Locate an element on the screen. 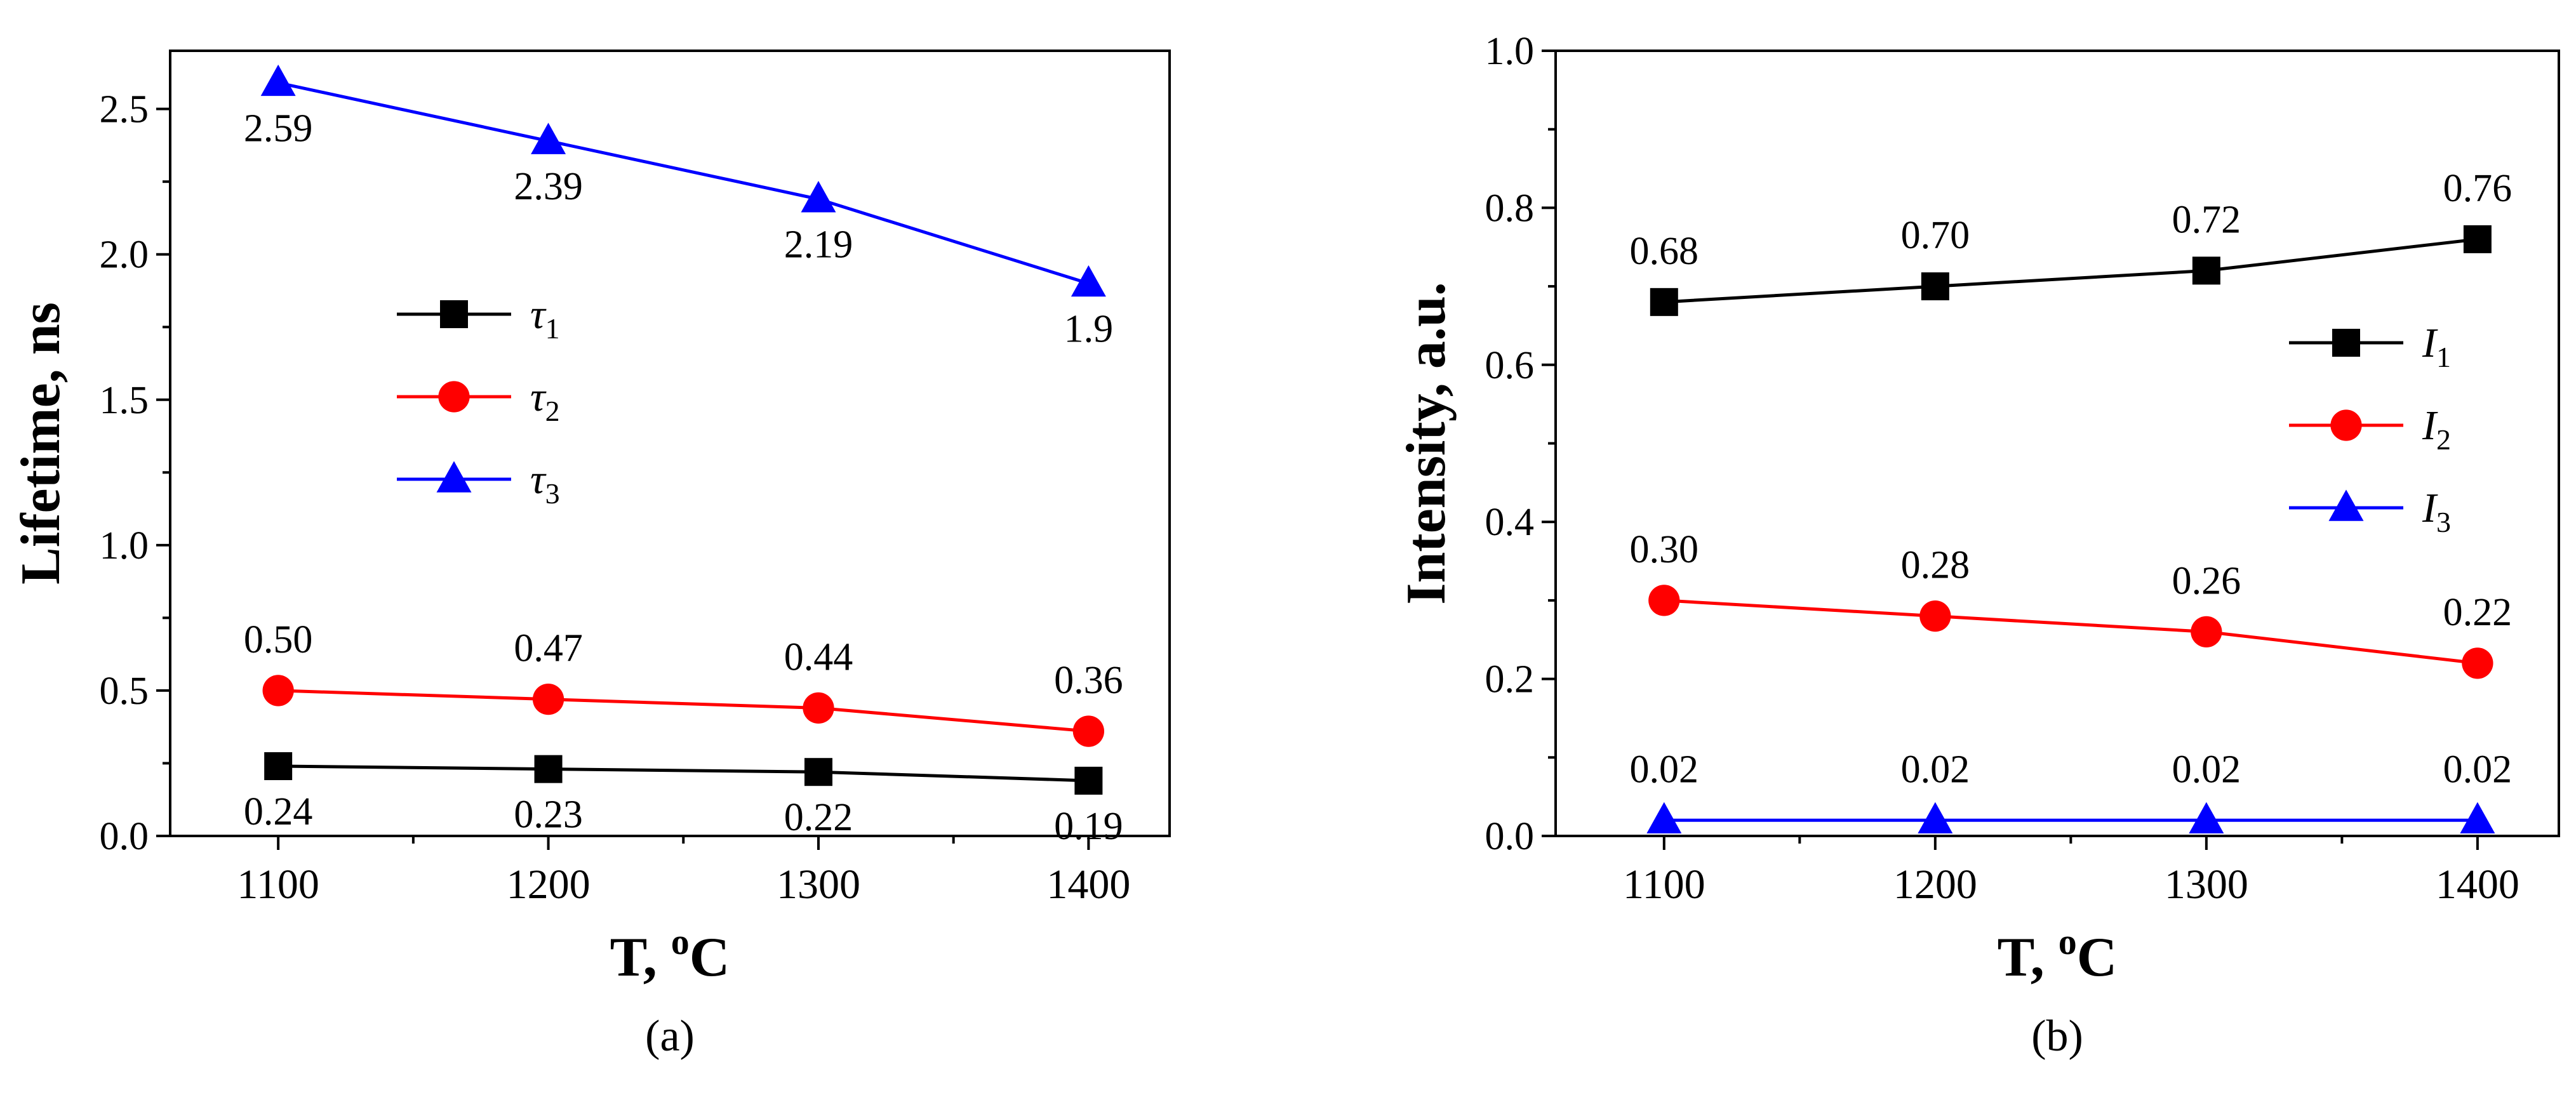  data-label-I1: 0.76 is located at coordinates (2478, 188).